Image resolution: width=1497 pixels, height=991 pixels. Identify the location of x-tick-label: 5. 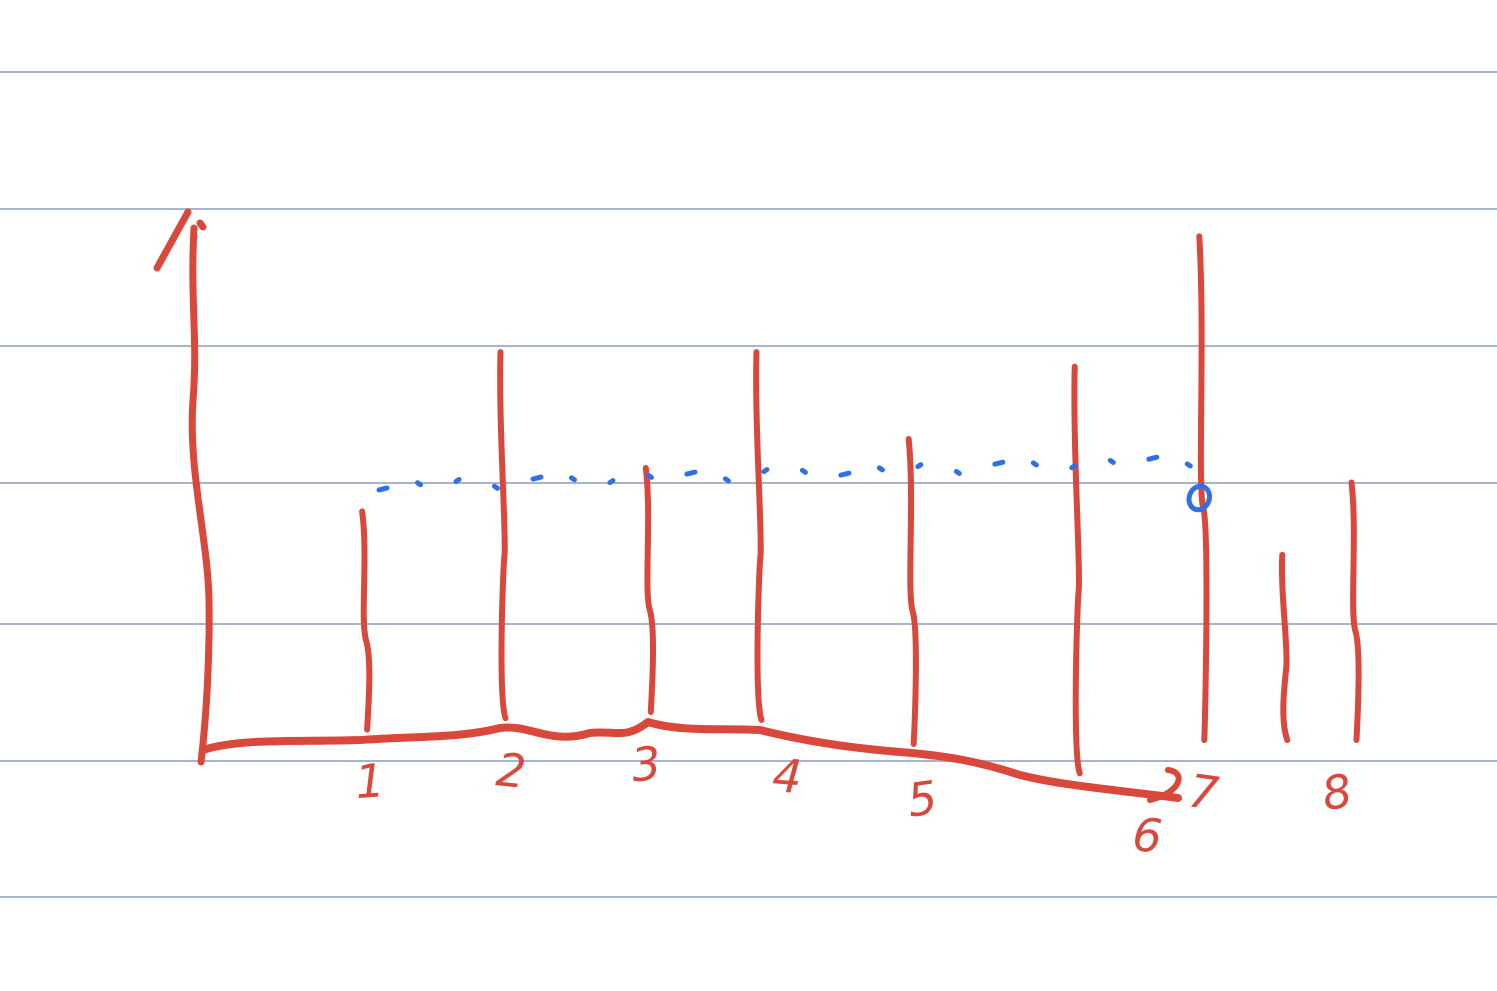
(922, 799).